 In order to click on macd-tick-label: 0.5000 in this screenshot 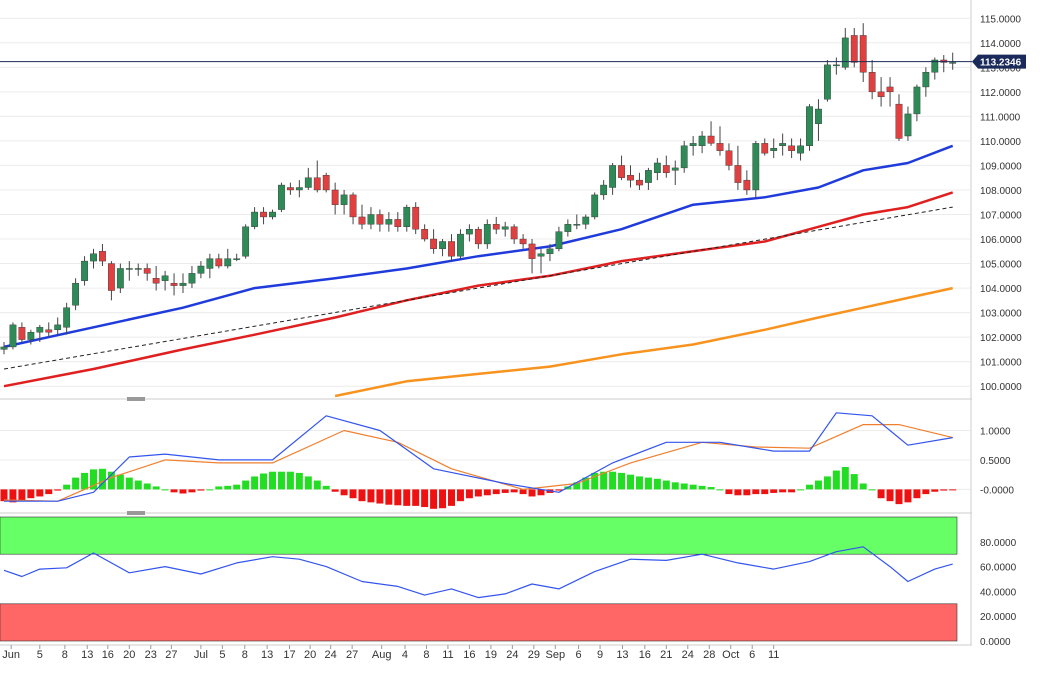, I will do `click(995, 461)`.